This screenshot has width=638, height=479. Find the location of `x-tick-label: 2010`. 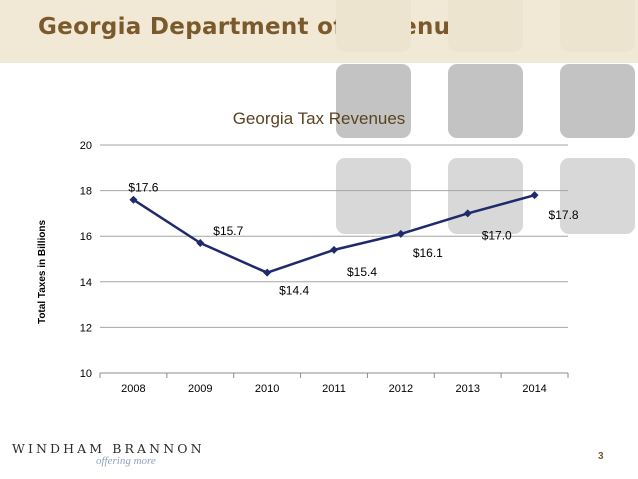

x-tick-label: 2010 is located at coordinates (267, 389).